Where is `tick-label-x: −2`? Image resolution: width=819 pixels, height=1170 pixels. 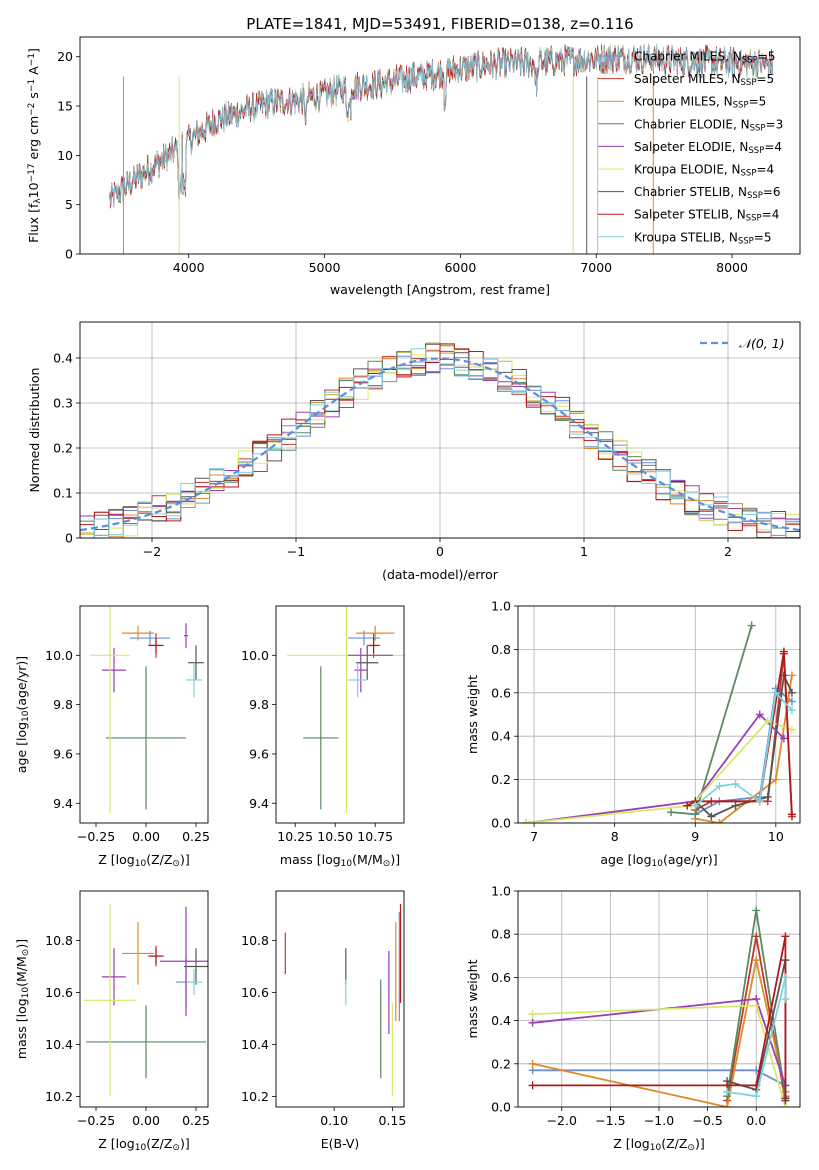
tick-label-x: −2 is located at coordinates (152, 551).